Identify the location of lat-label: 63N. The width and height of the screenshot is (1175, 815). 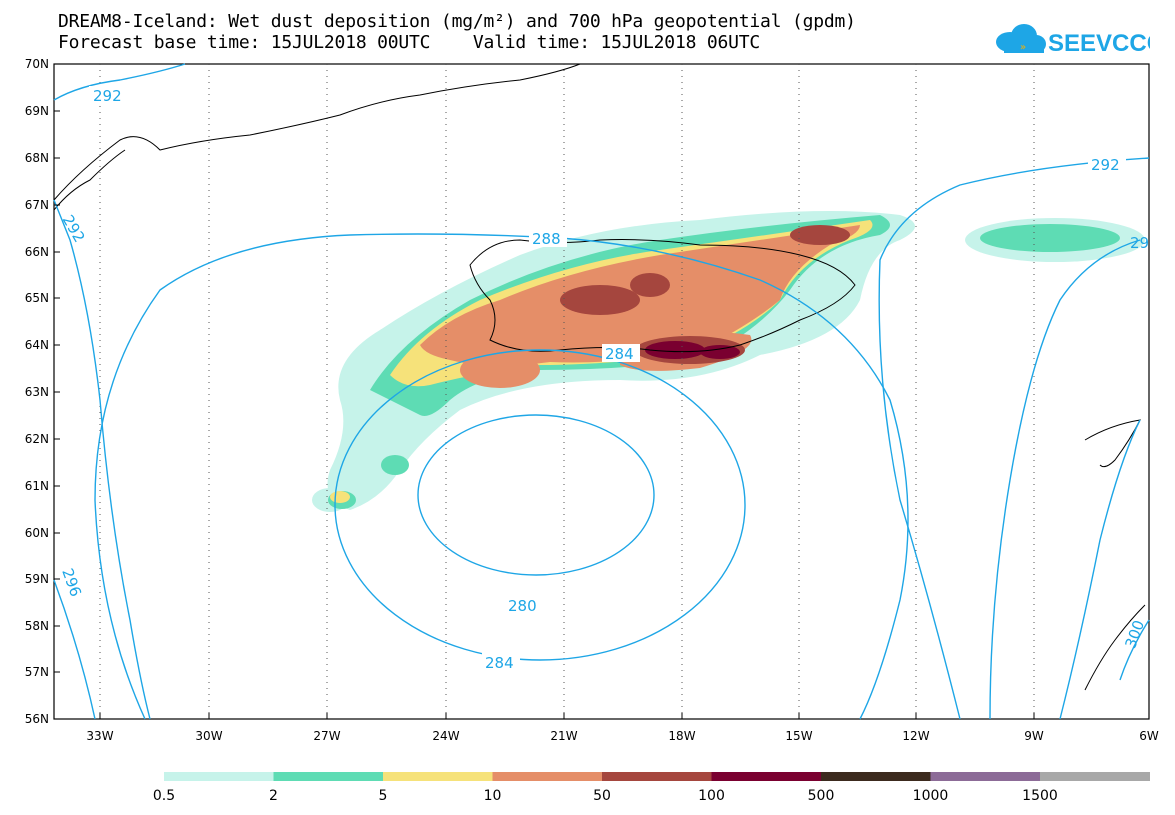
(37, 392).